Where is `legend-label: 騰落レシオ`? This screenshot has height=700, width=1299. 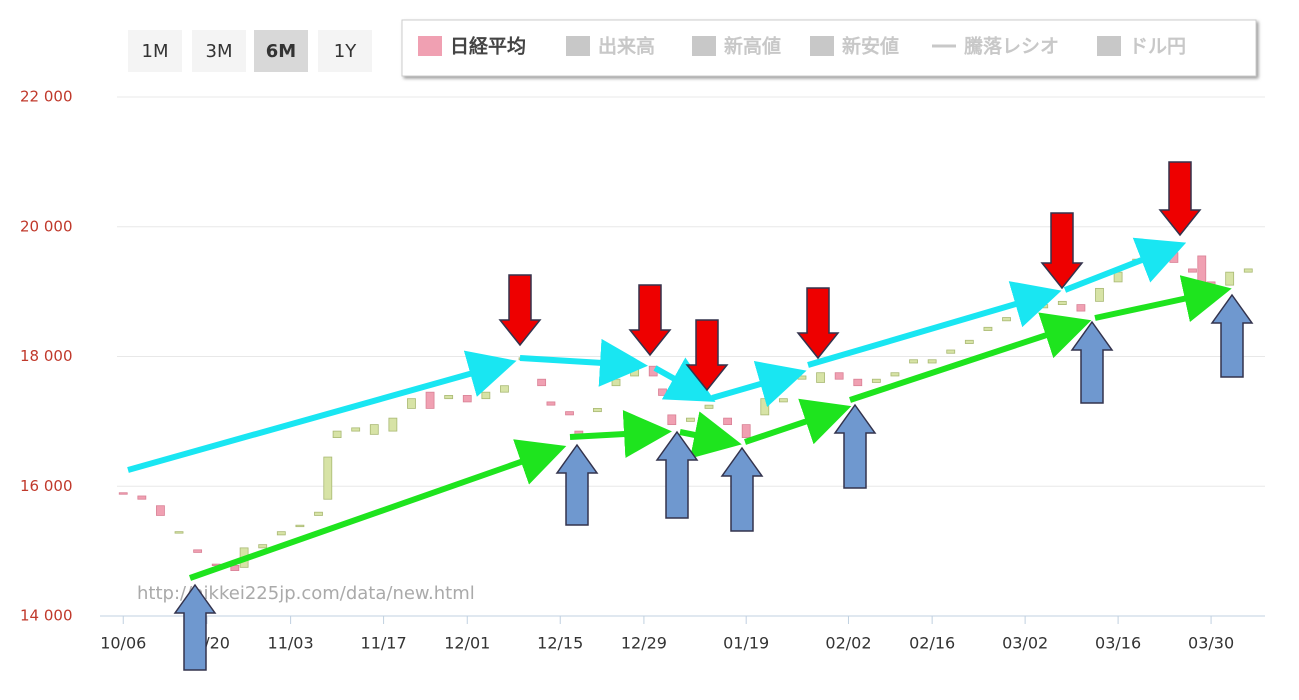
legend-label: 騰落レシオ is located at coordinates (1011, 46).